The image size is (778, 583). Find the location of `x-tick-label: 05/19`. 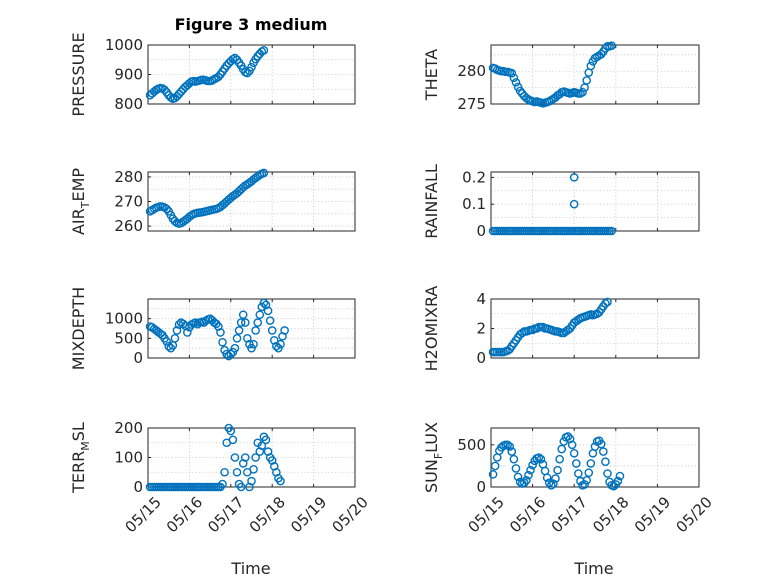

x-tick-label: 05/19 is located at coordinates (652, 514).